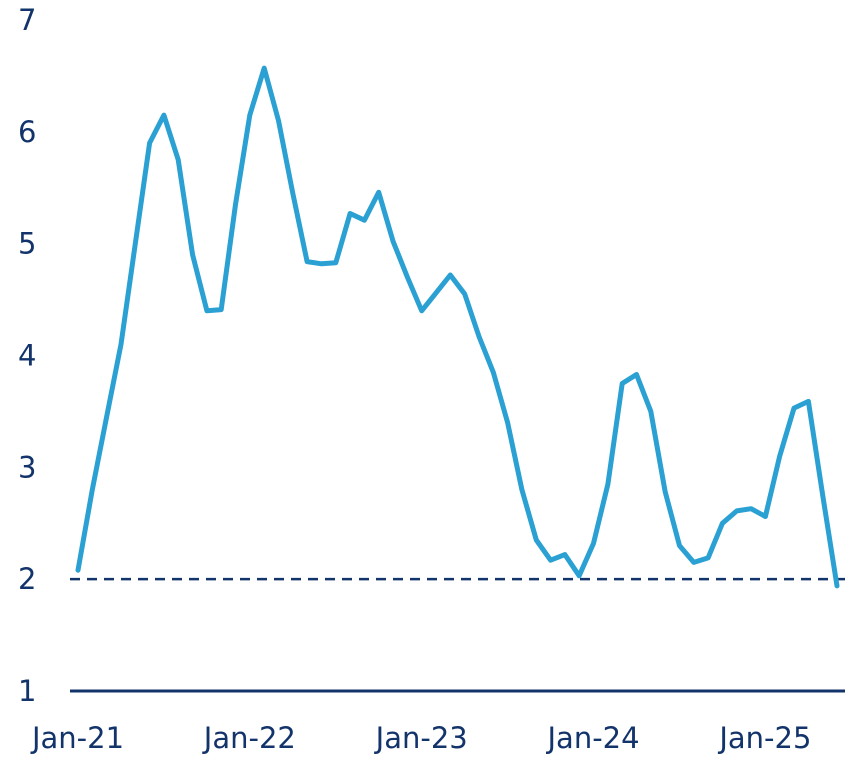 The height and width of the screenshot is (765, 860). I want to click on y-tick-label: 4, so click(27, 356).